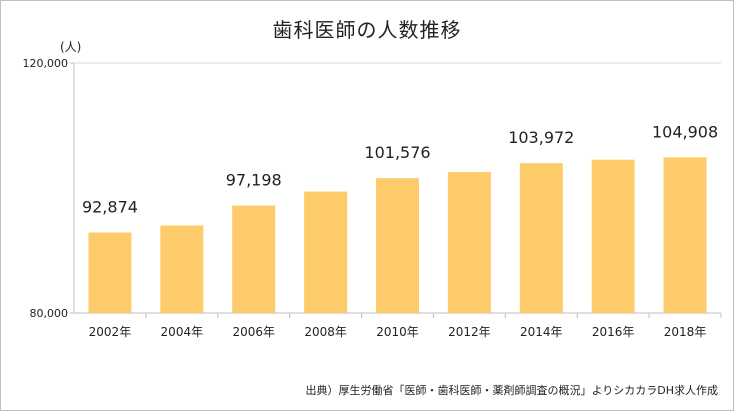 The image size is (734, 411). Describe the element at coordinates (71, 47) in the screenshot. I see `y-axis-unit-label: (人)` at that location.